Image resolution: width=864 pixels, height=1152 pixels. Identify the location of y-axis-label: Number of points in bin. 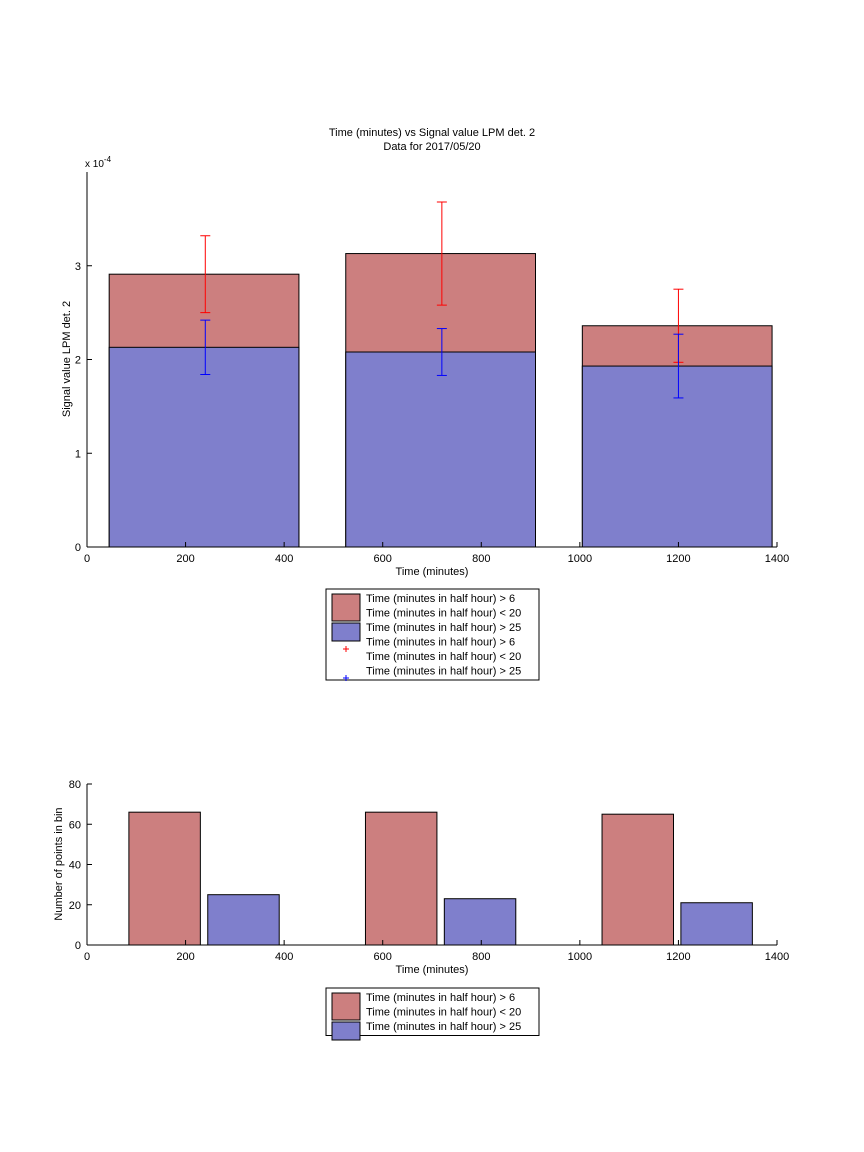
(59, 863).